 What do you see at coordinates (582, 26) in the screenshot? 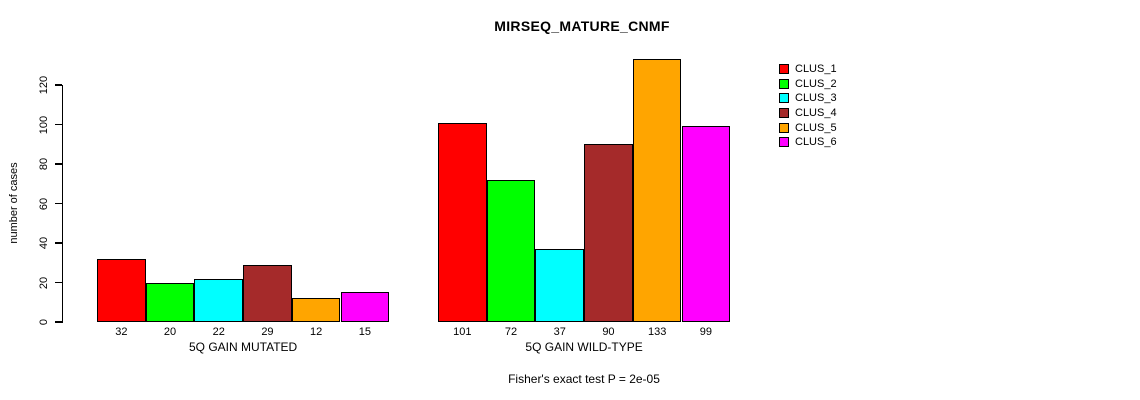
I see `chart-title: MIRSEQ_MATURE_CNMF` at bounding box center [582, 26].